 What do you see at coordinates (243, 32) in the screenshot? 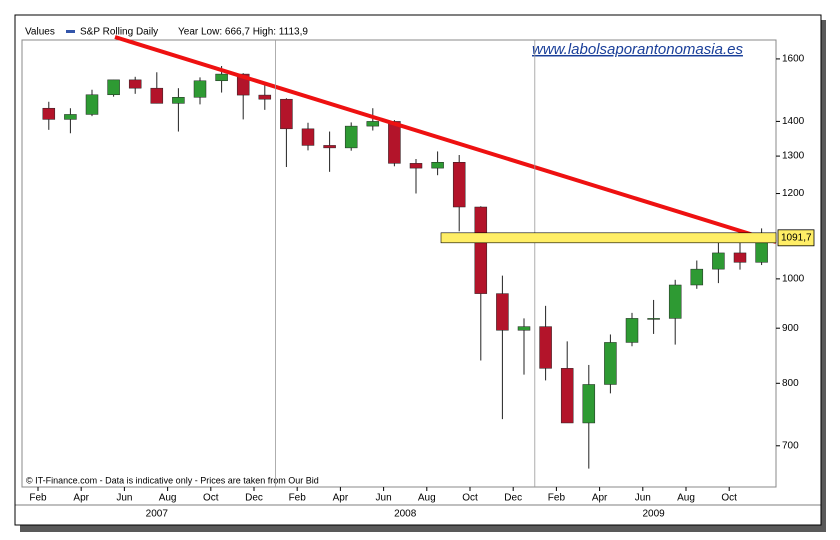
I see `stats: Year Low: 666,7 High: 1113,9` at bounding box center [243, 32].